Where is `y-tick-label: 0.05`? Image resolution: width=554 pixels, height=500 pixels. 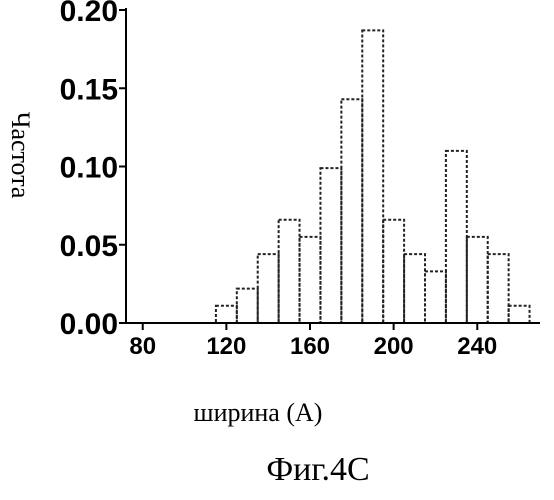 y-tick-label: 0.05 is located at coordinates (89, 246).